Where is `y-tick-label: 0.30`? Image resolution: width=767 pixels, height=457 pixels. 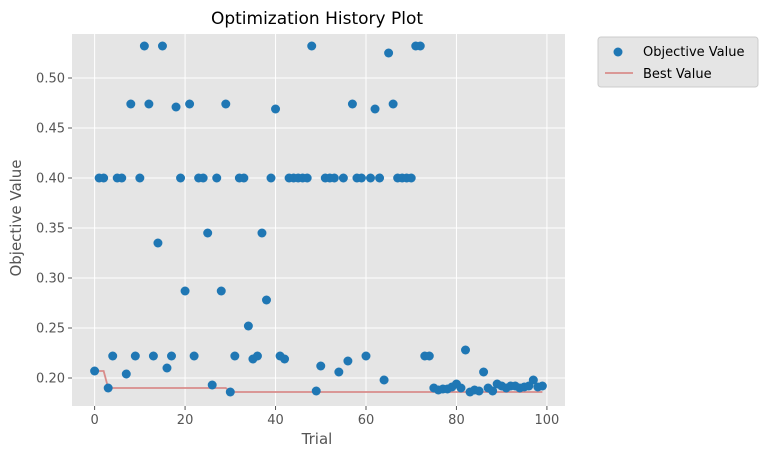 y-tick-label: 0.30 is located at coordinates (50, 279).